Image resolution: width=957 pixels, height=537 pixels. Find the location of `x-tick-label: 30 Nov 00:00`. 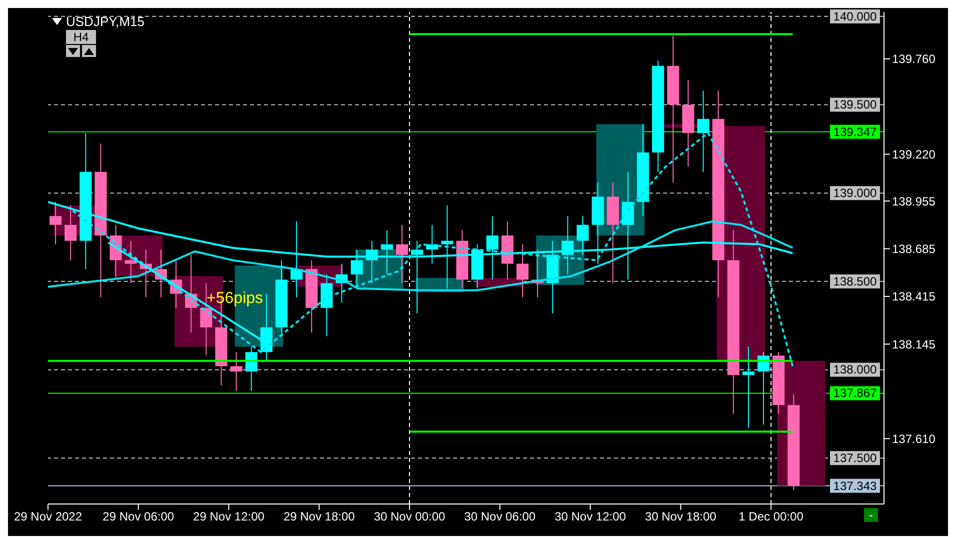

x-tick-label: 30 Nov 00:00 is located at coordinates (410, 517).